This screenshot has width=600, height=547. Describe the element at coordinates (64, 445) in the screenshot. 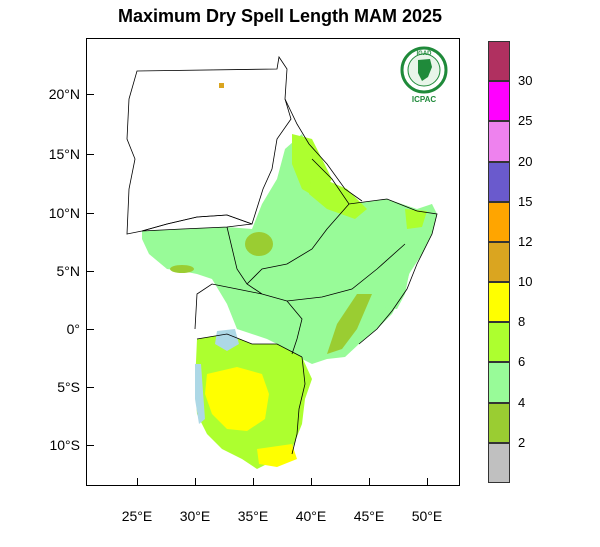

I see `lat-label-10s: 10°S` at that location.